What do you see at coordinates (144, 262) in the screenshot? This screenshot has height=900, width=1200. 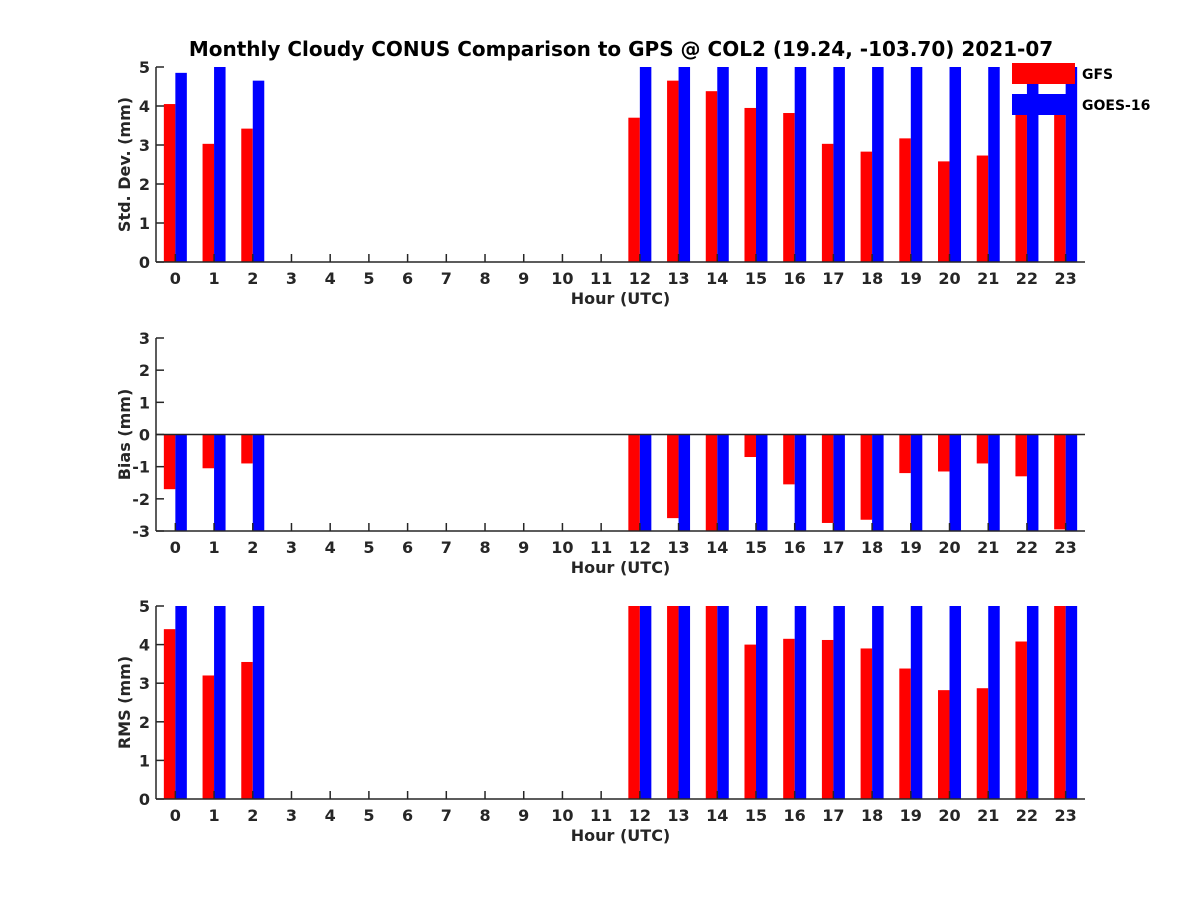 I see `y-tick-label: 0` at bounding box center [144, 262].